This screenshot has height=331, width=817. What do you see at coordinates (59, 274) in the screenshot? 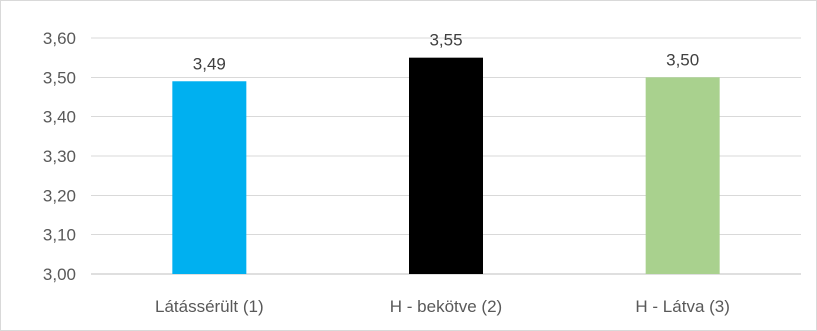
I see `y-tick-label: 3,00` at bounding box center [59, 274].